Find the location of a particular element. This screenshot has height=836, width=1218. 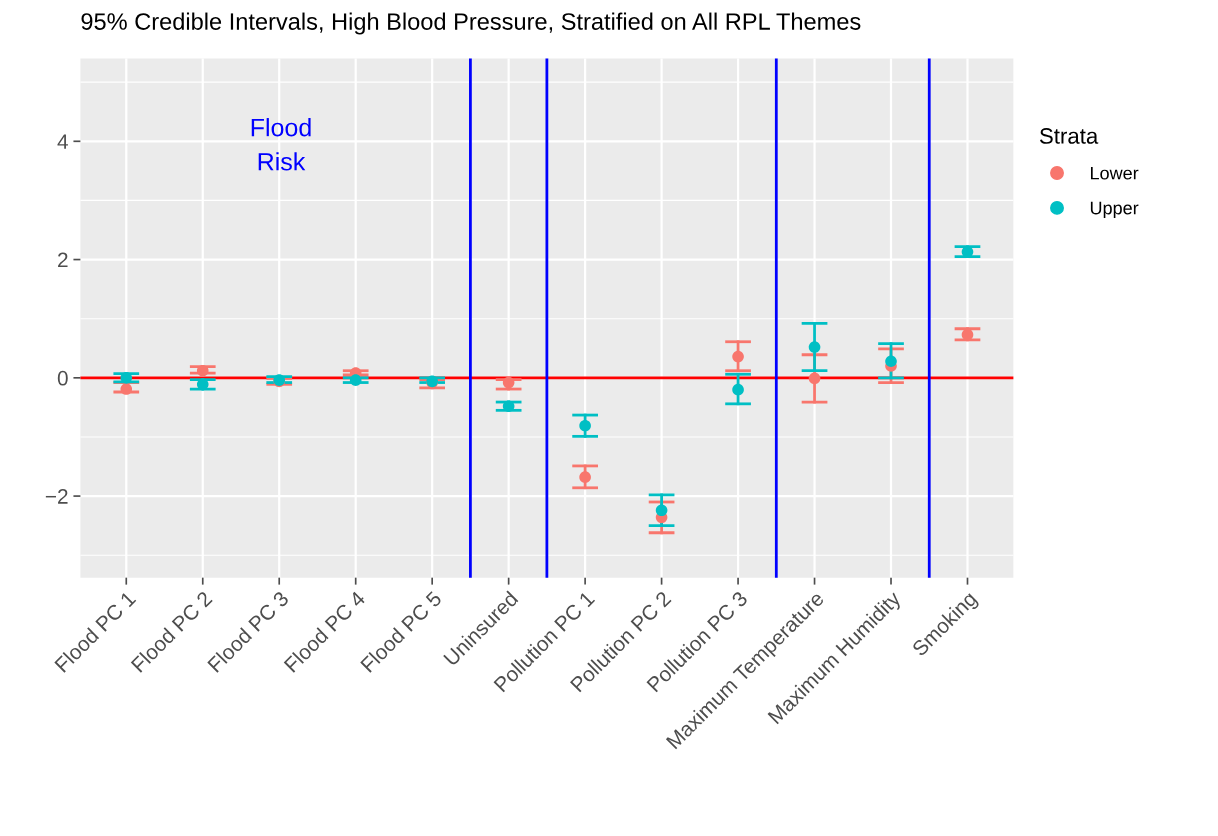

legend-label: Lower is located at coordinates (1114, 173).